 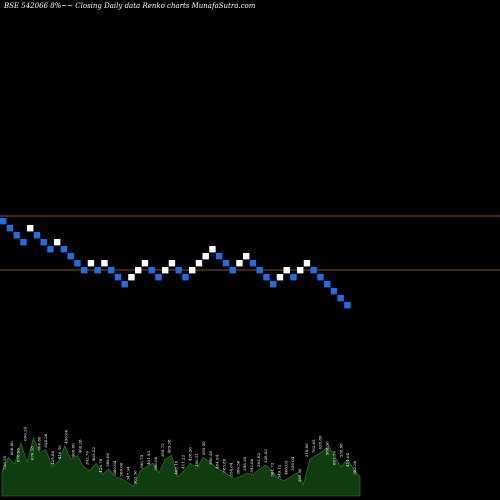 I want to click on volume-label: 406.05, so click(x=285, y=467).